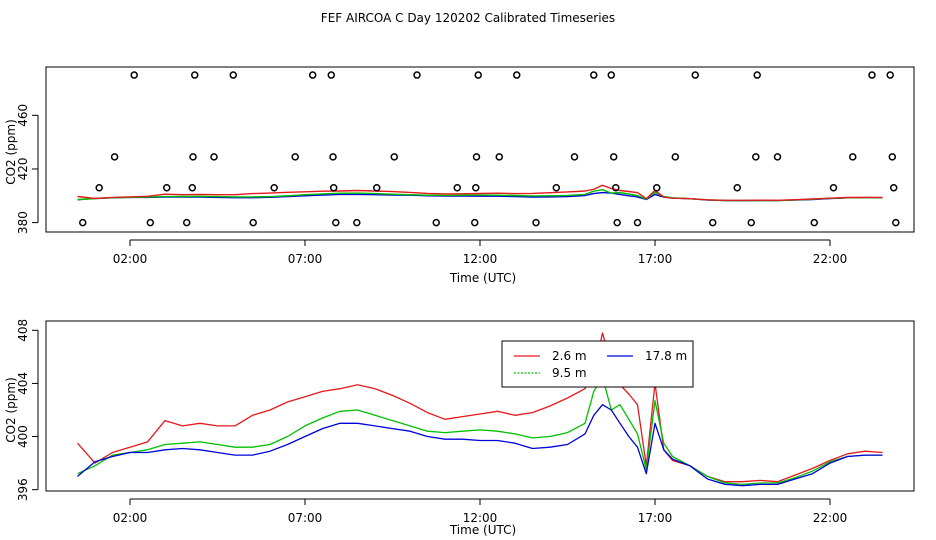 The image size is (936, 540). Describe the element at coordinates (23, 383) in the screenshot. I see `bottom-y-tick-label: 404` at that location.